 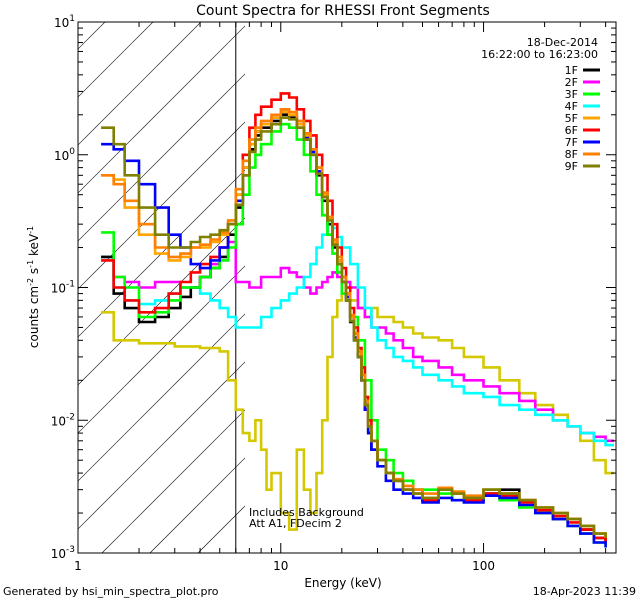 What do you see at coordinates (295, 523) in the screenshot?
I see `annotation-attenuator: Att A1, FDecim 2` at bounding box center [295, 523].